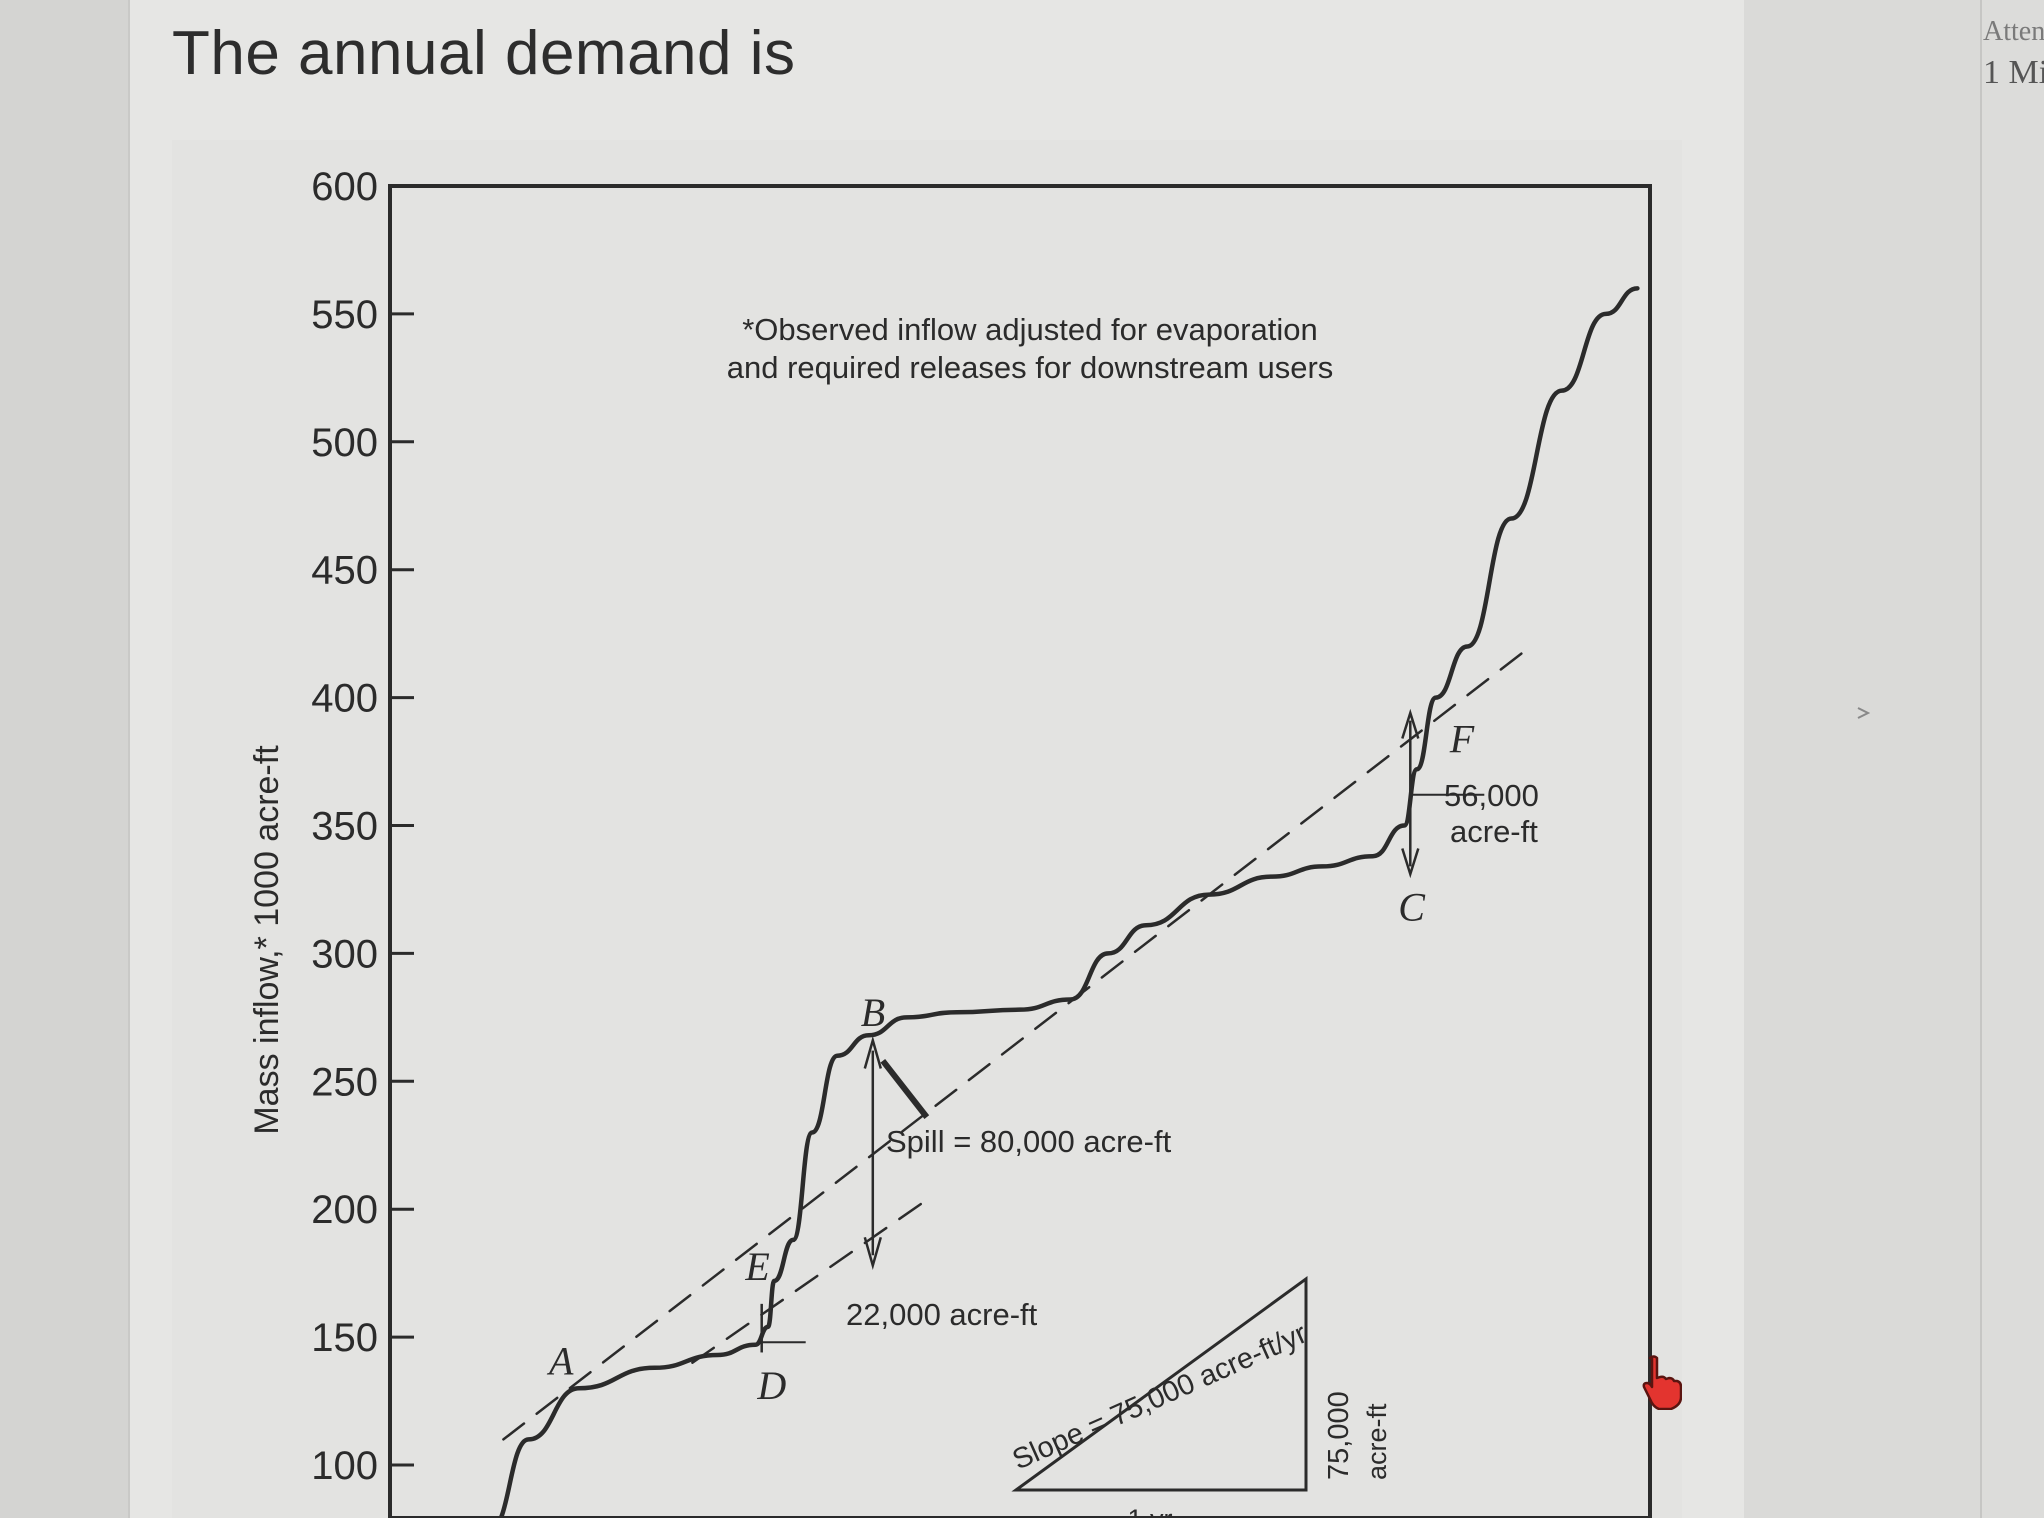 The image size is (2044, 1518). What do you see at coordinates (344, 699) in the screenshot?
I see `y-tick-label-400: 400` at bounding box center [344, 699].